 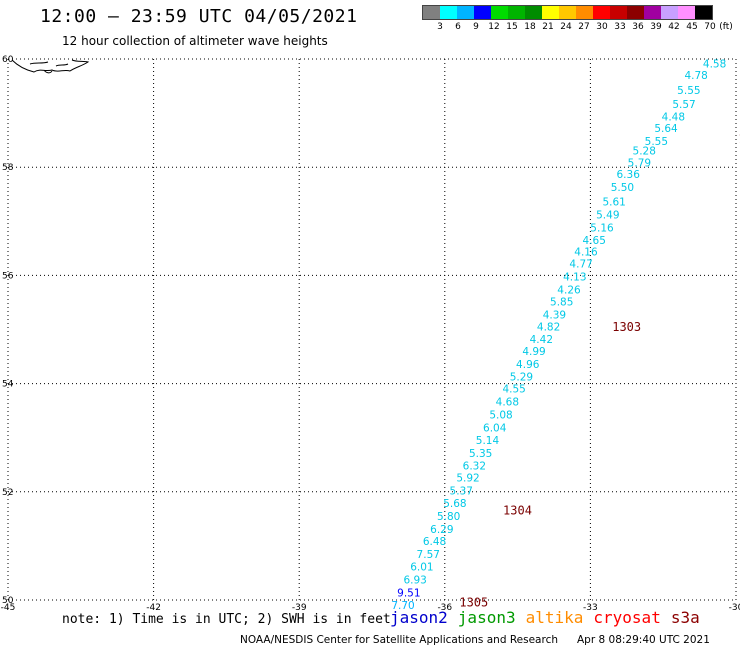 What do you see at coordinates (644, 151) in the screenshot?
I see `wave-height-value: 5.28` at bounding box center [644, 151].